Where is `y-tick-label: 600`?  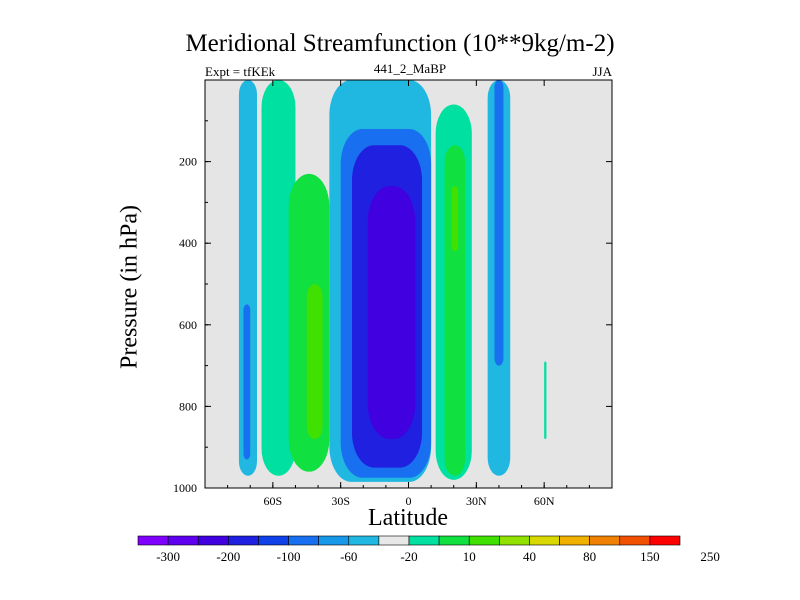
y-tick-label: 600 is located at coordinates (188, 325).